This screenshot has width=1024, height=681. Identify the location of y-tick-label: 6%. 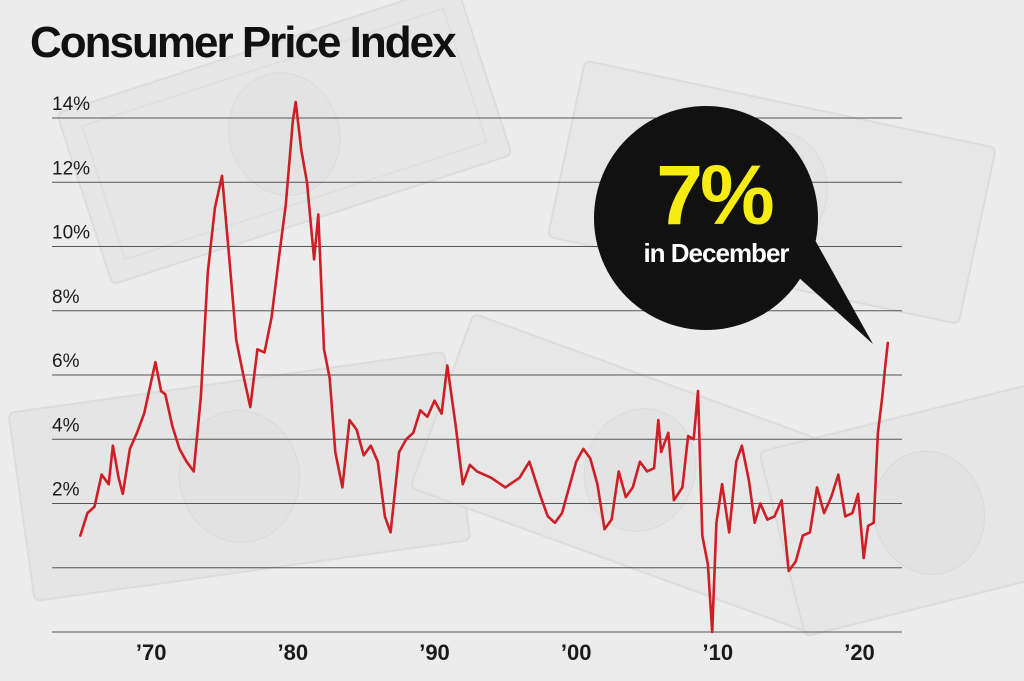
(66, 361).